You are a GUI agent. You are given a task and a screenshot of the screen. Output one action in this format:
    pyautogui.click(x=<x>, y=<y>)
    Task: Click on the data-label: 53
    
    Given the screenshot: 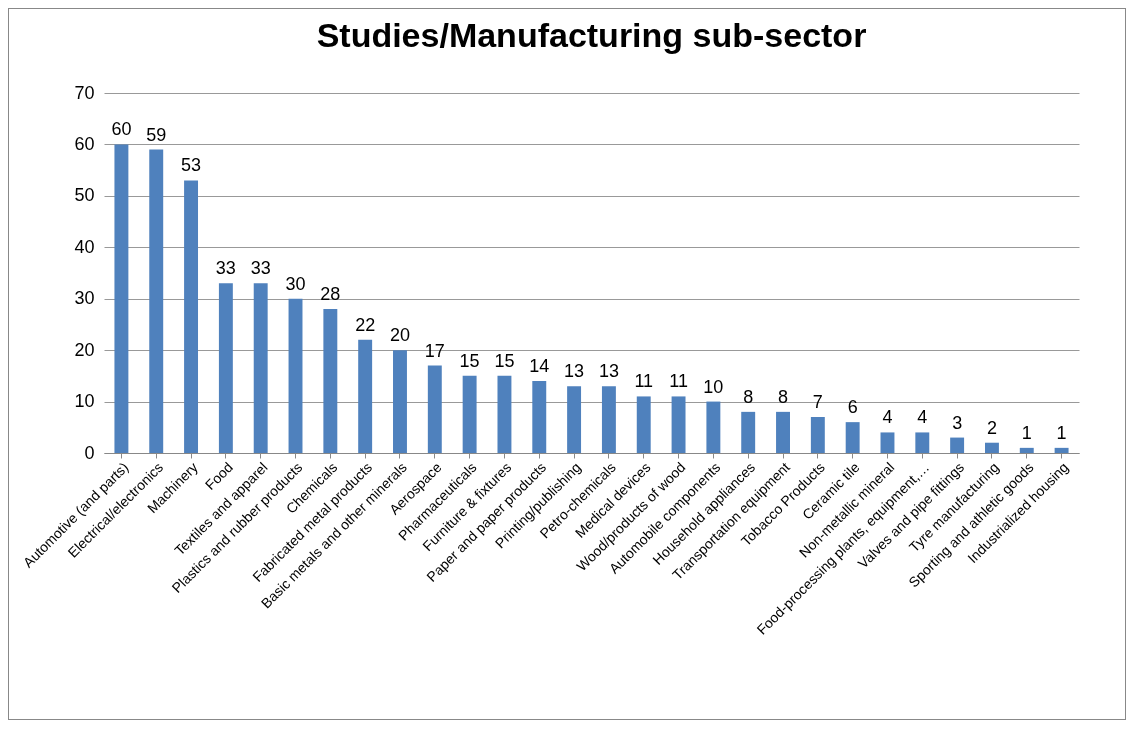 What is the action you would take?
    pyautogui.click(x=191, y=165)
    